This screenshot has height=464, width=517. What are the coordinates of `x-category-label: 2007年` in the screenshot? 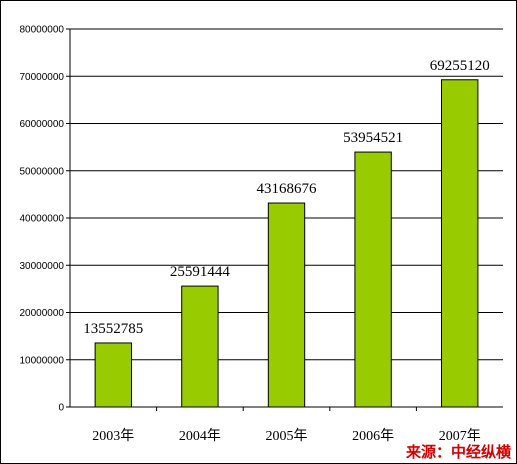 It's located at (460, 436).